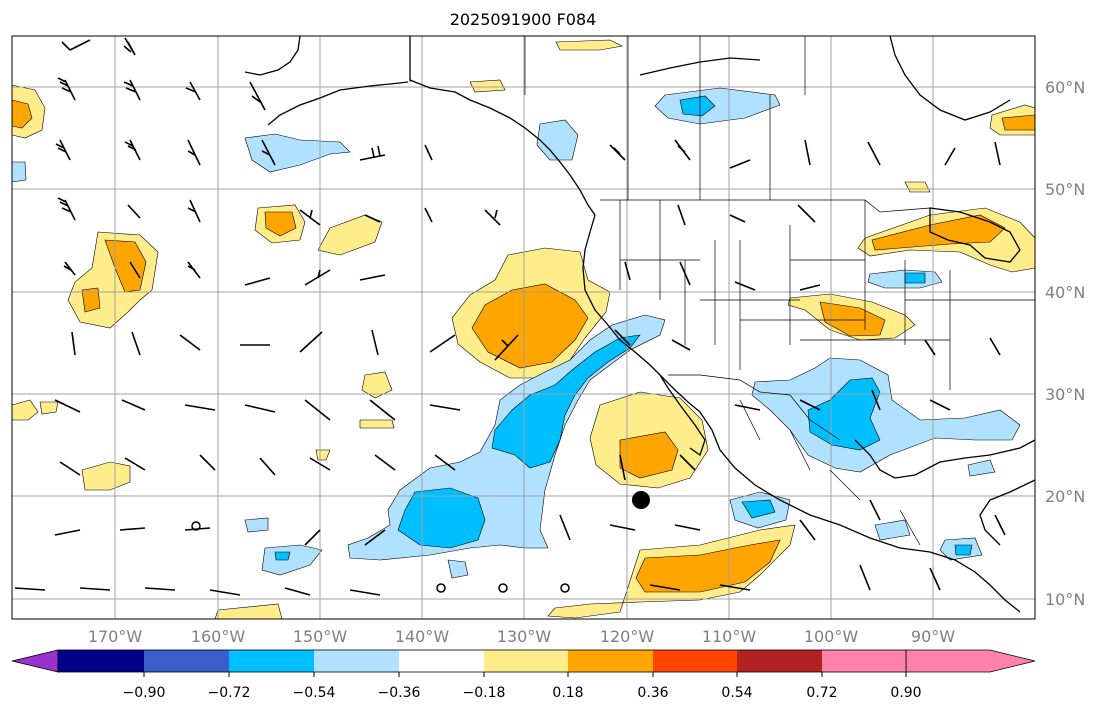 The image size is (1105, 712). What do you see at coordinates (1065, 394) in the screenshot?
I see `lat-label: 30°N` at bounding box center [1065, 394].